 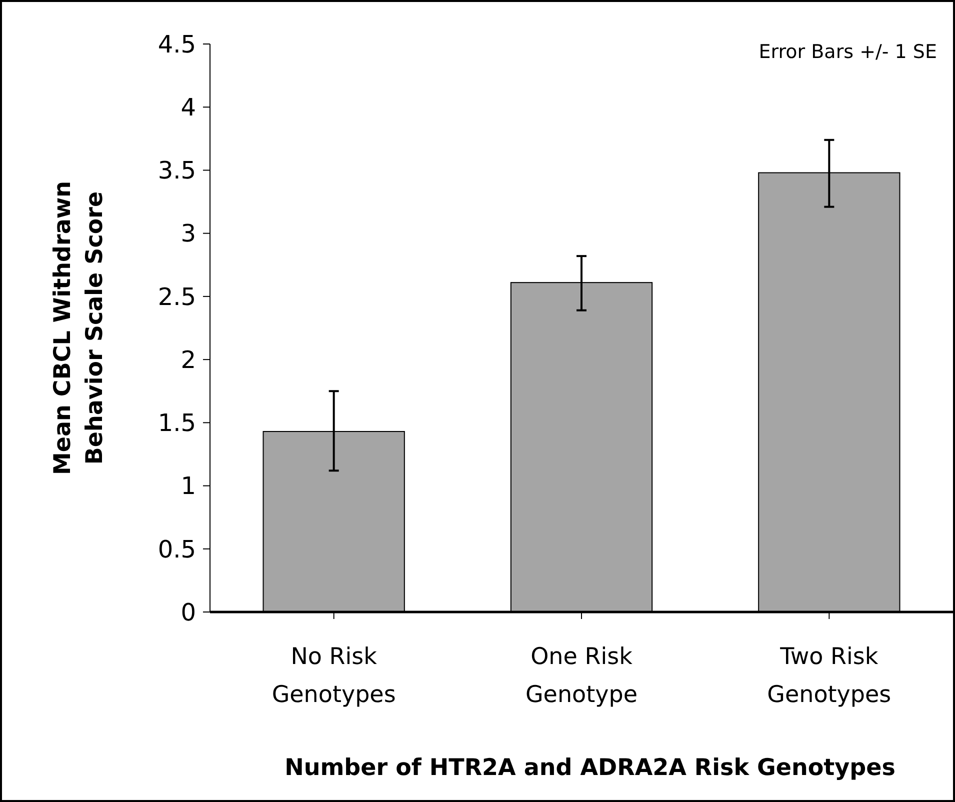 What do you see at coordinates (188, 360) in the screenshot?
I see `y-tick-label: 2` at bounding box center [188, 360].